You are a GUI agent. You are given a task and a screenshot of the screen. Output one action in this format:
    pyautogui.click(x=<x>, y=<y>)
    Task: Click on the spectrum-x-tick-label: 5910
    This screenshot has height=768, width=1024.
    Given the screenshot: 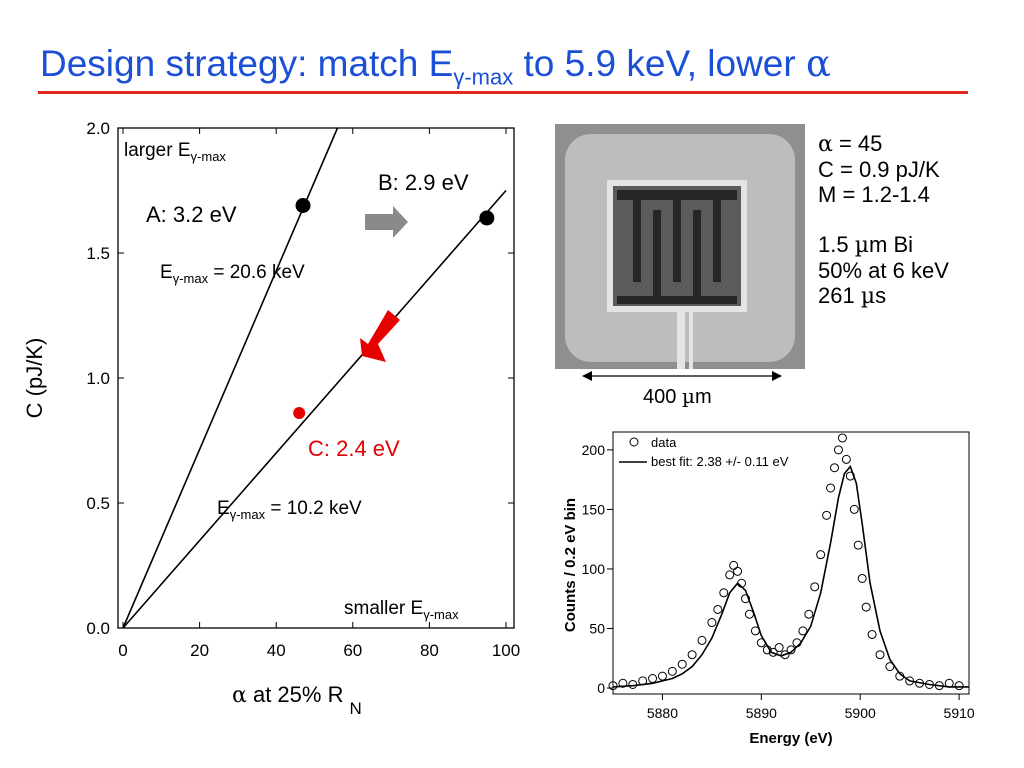 What is the action you would take?
    pyautogui.click(x=959, y=713)
    